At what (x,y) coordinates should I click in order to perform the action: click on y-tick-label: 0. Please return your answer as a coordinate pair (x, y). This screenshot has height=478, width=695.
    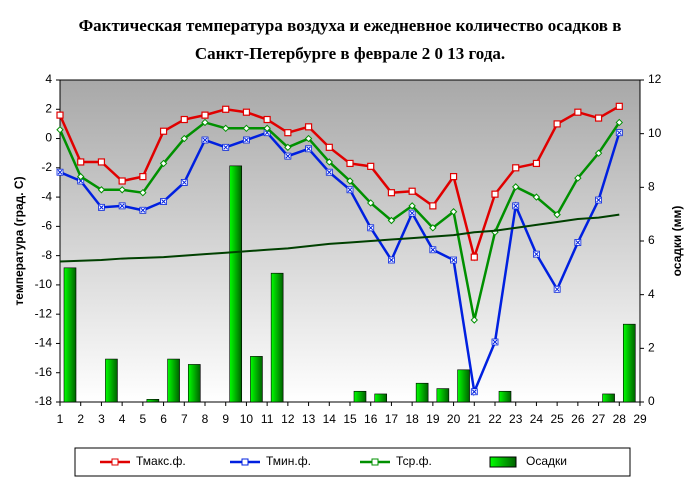
    Looking at the image, I should click on (48, 138).